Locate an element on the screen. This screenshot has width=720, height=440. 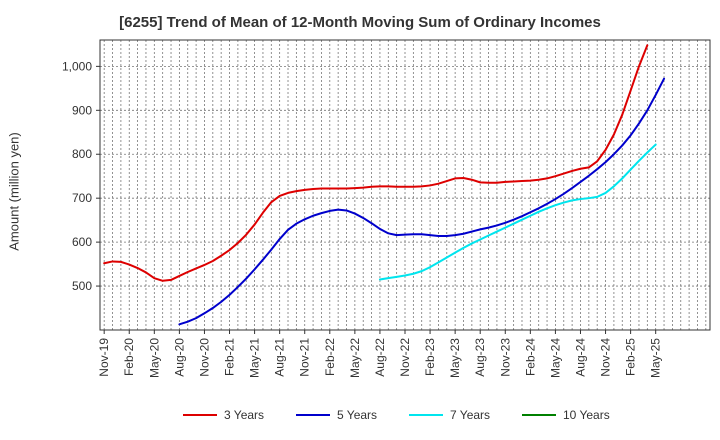
legend-item-10-years: 10 Years is located at coordinates (566, 415).